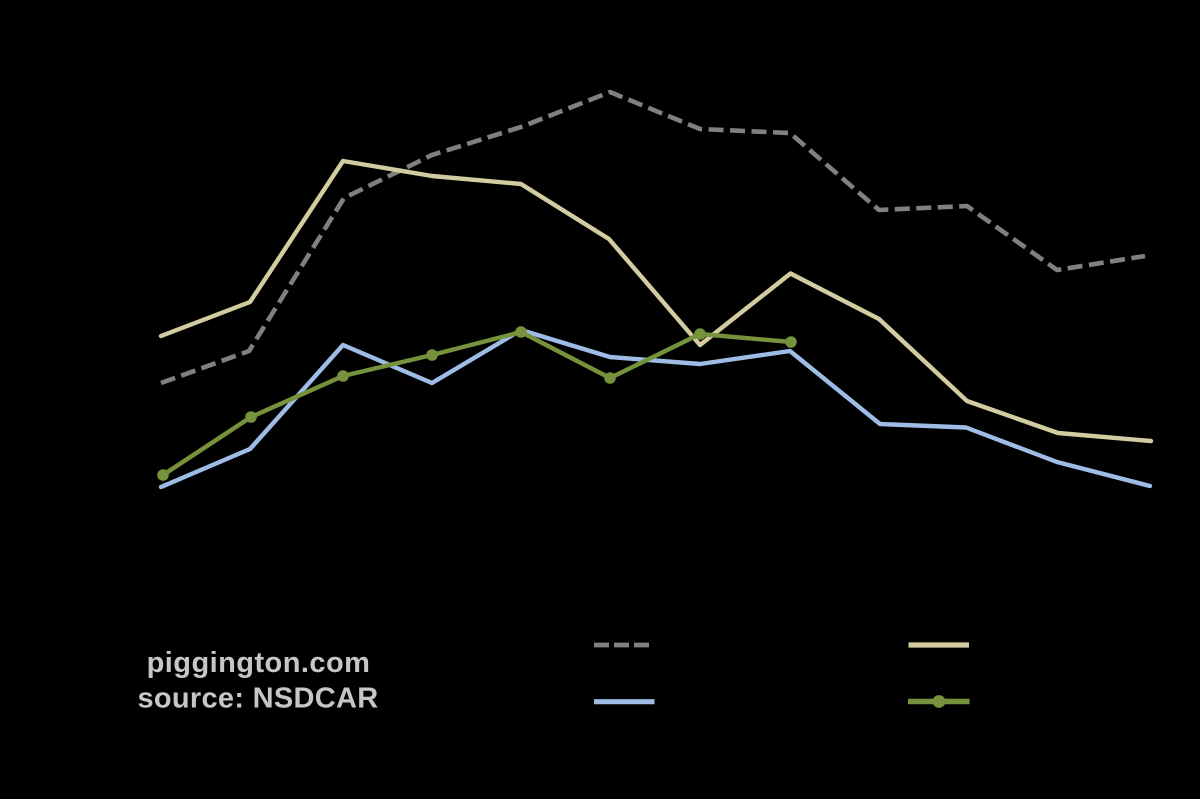 This screenshot has height=799, width=1200. Describe the element at coordinates (257, 699) in the screenshot. I see `svg-text: source: NSDCAR` at that location.